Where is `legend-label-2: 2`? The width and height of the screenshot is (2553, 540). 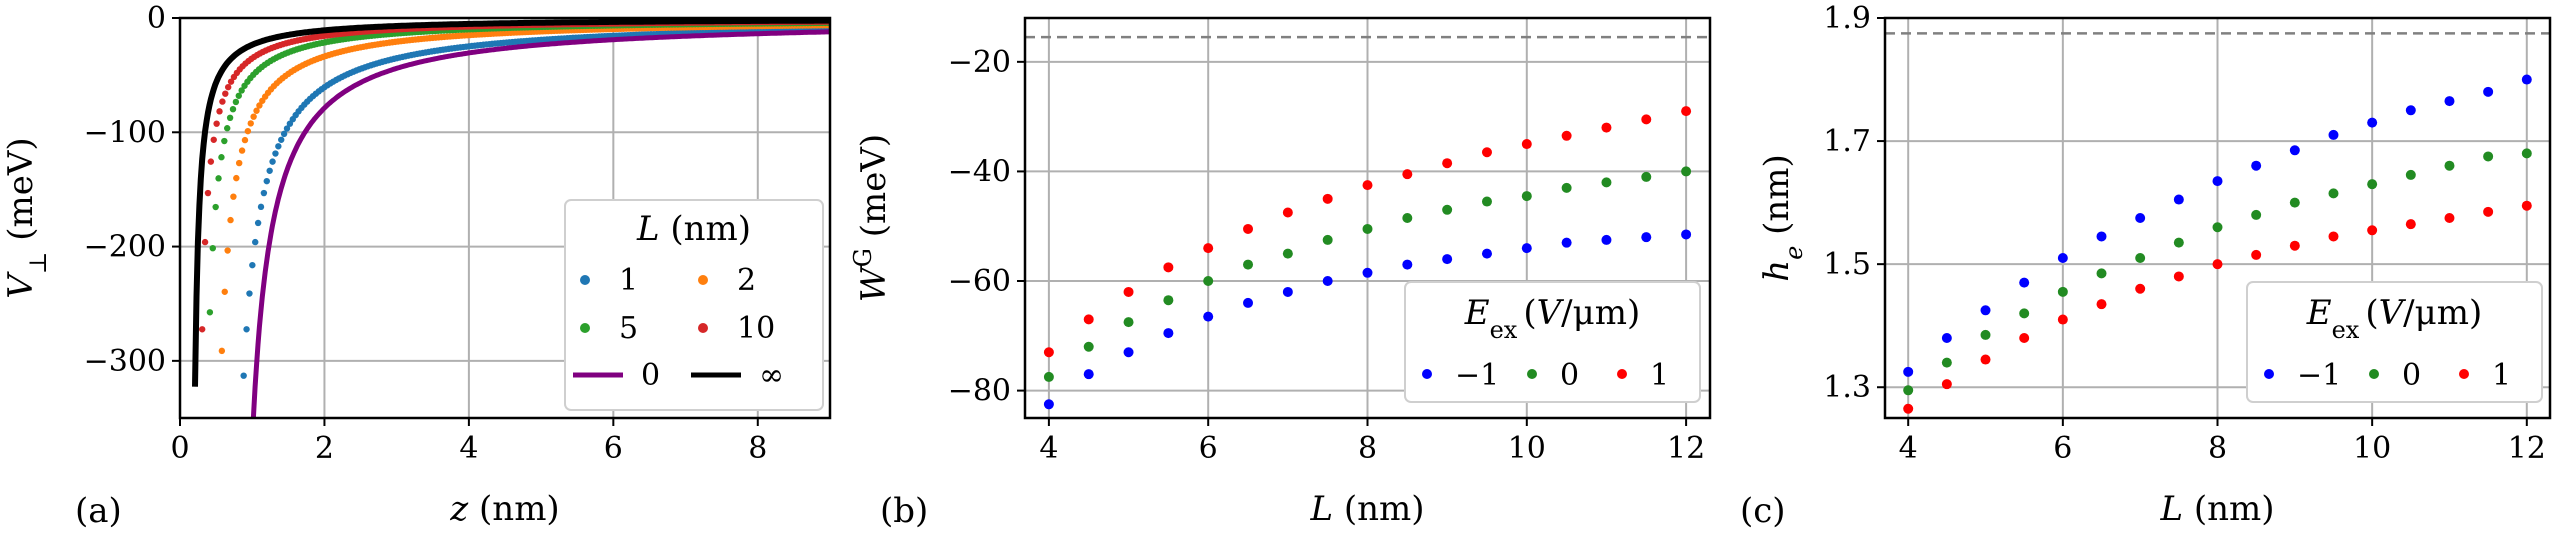
legend-label-2: 2 is located at coordinates (746, 280).